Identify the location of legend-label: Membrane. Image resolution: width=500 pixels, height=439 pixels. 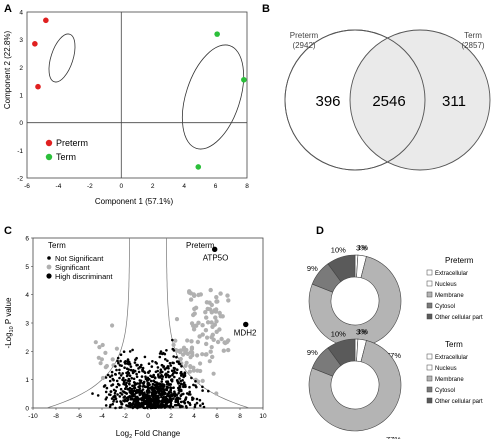
(449, 380).